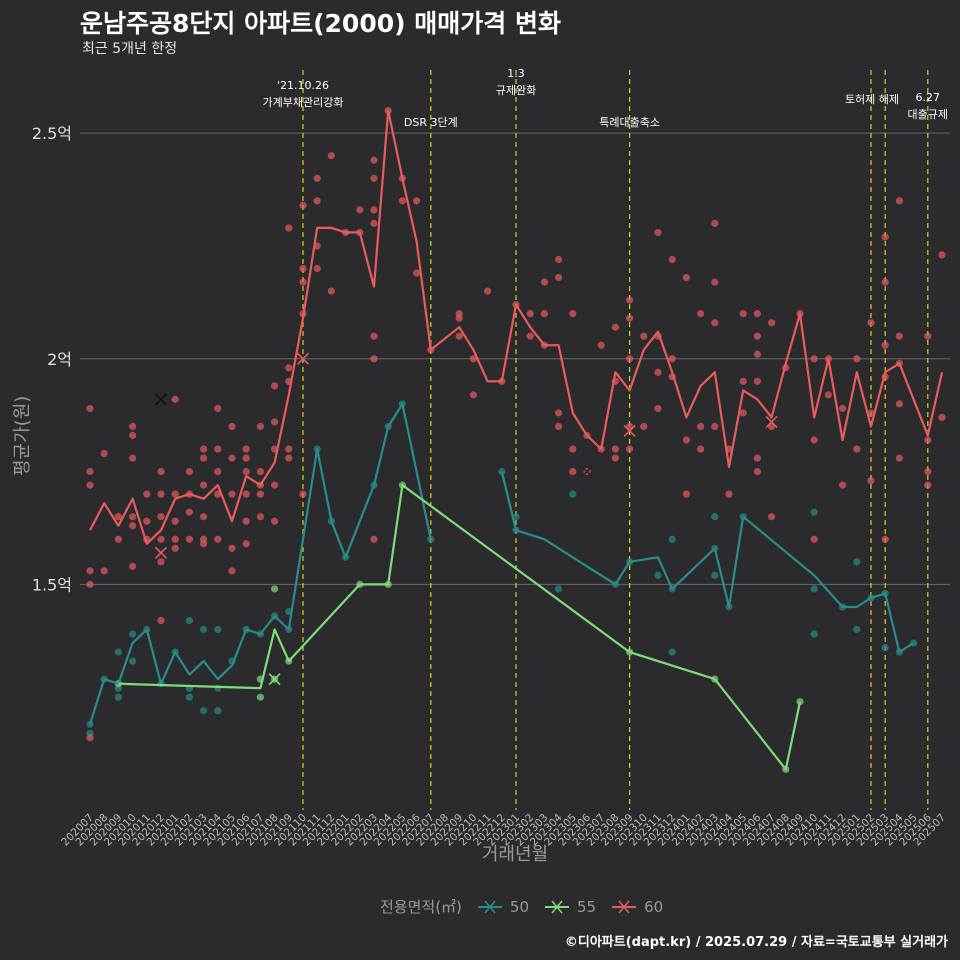 The height and width of the screenshot is (960, 960). I want to click on event-label: 가계부채관리강화, so click(303, 102).